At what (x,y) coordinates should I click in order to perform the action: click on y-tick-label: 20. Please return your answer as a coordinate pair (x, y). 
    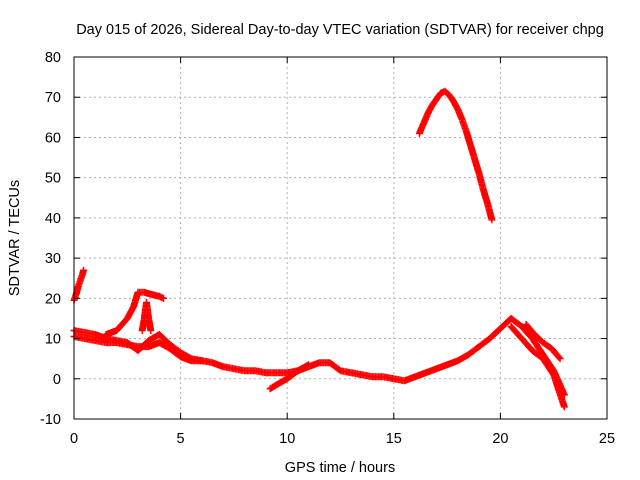
    Looking at the image, I should click on (53, 299).